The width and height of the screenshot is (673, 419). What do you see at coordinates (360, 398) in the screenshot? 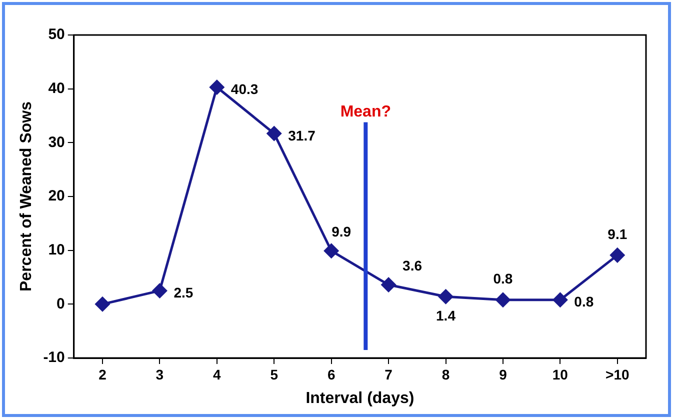
I see `x-axis-title: Interval (days)` at bounding box center [360, 398].